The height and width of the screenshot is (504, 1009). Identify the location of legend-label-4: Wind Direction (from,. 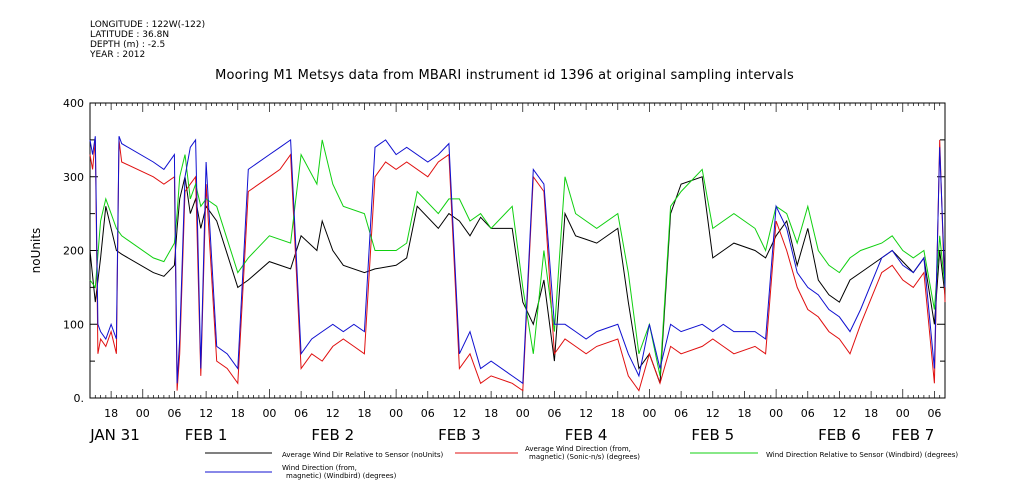
(319, 468).